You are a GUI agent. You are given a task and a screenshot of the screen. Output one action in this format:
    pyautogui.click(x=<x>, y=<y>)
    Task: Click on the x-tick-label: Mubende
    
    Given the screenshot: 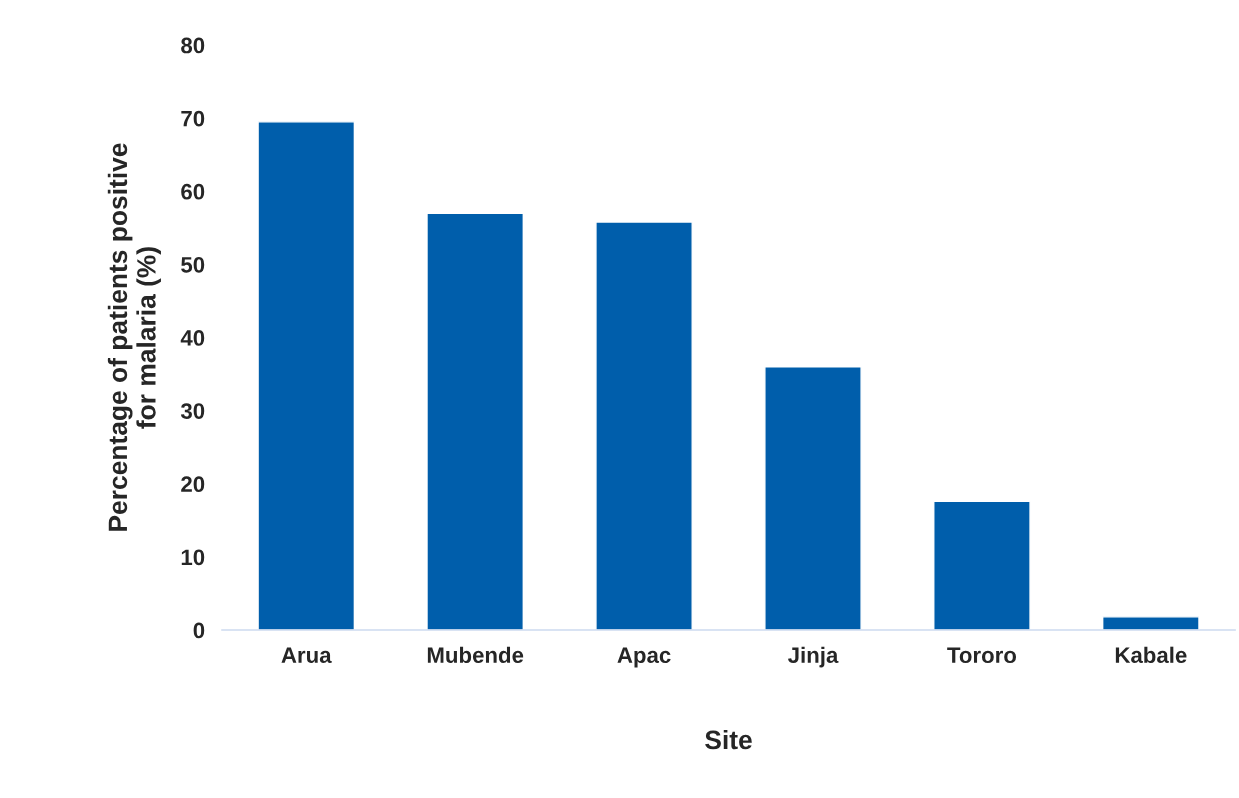 What is the action you would take?
    pyautogui.click(x=475, y=655)
    